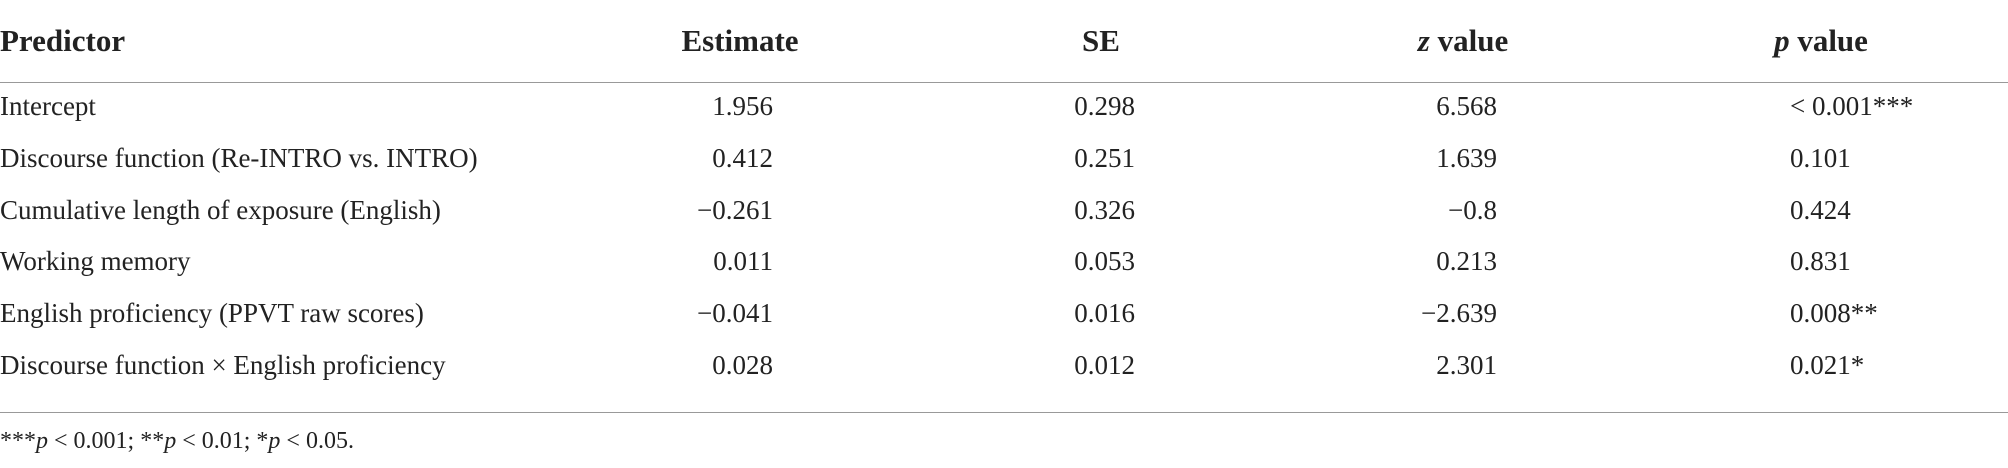 Image resolution: width=2008 pixels, height=468 pixels. I want to click on footnote-part: ***, so click(18, 441).